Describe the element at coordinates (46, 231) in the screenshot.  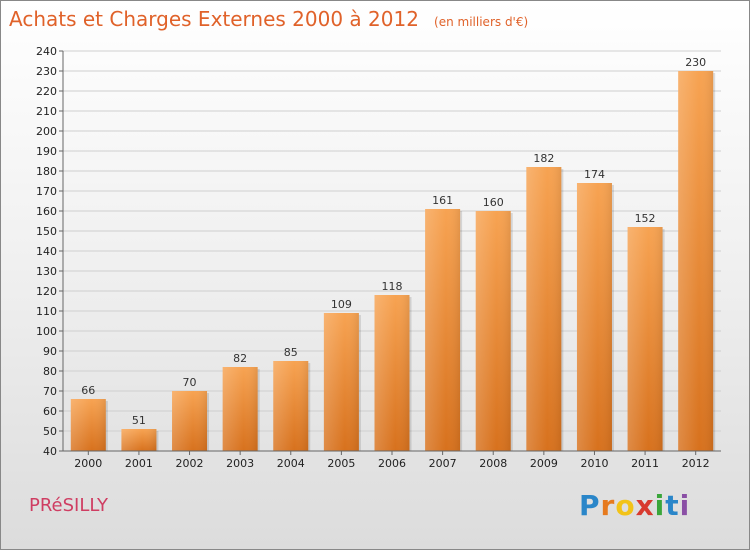
I see `y-tick-label: 150` at that location.